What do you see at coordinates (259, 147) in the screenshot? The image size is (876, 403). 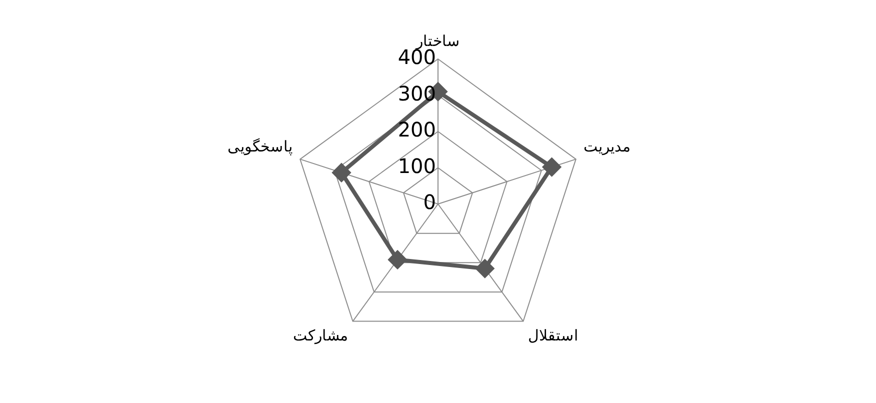 I see `spoke-label: پاسخگویی` at bounding box center [259, 147].